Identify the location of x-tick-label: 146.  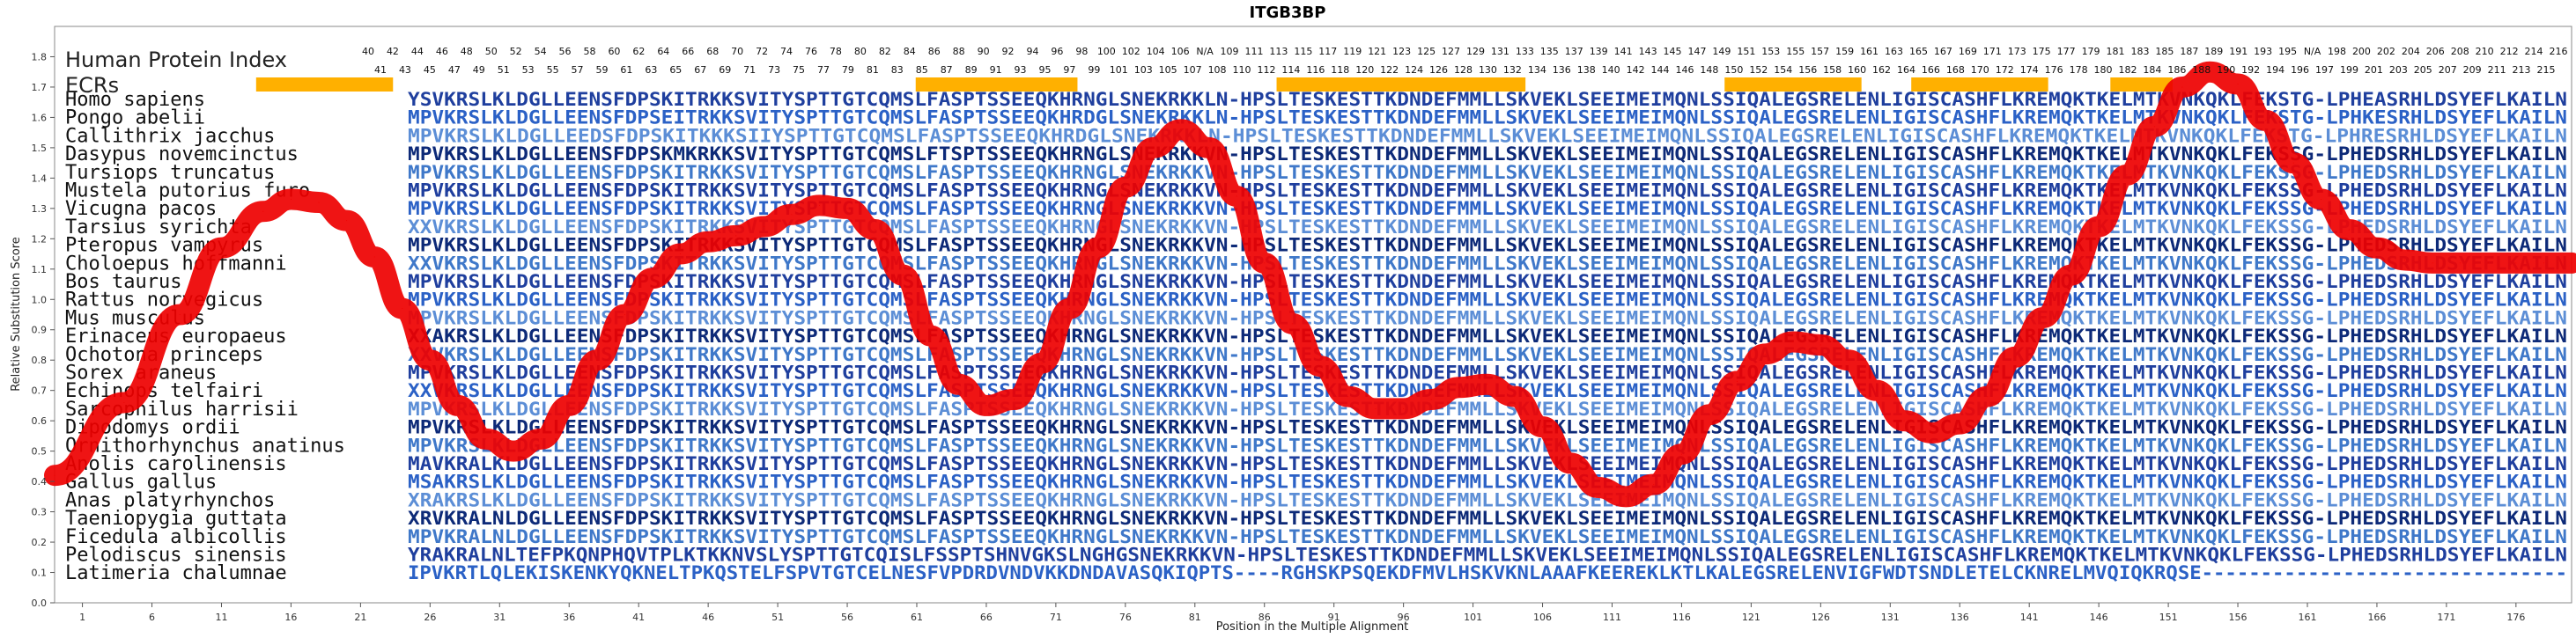
(2099, 617).